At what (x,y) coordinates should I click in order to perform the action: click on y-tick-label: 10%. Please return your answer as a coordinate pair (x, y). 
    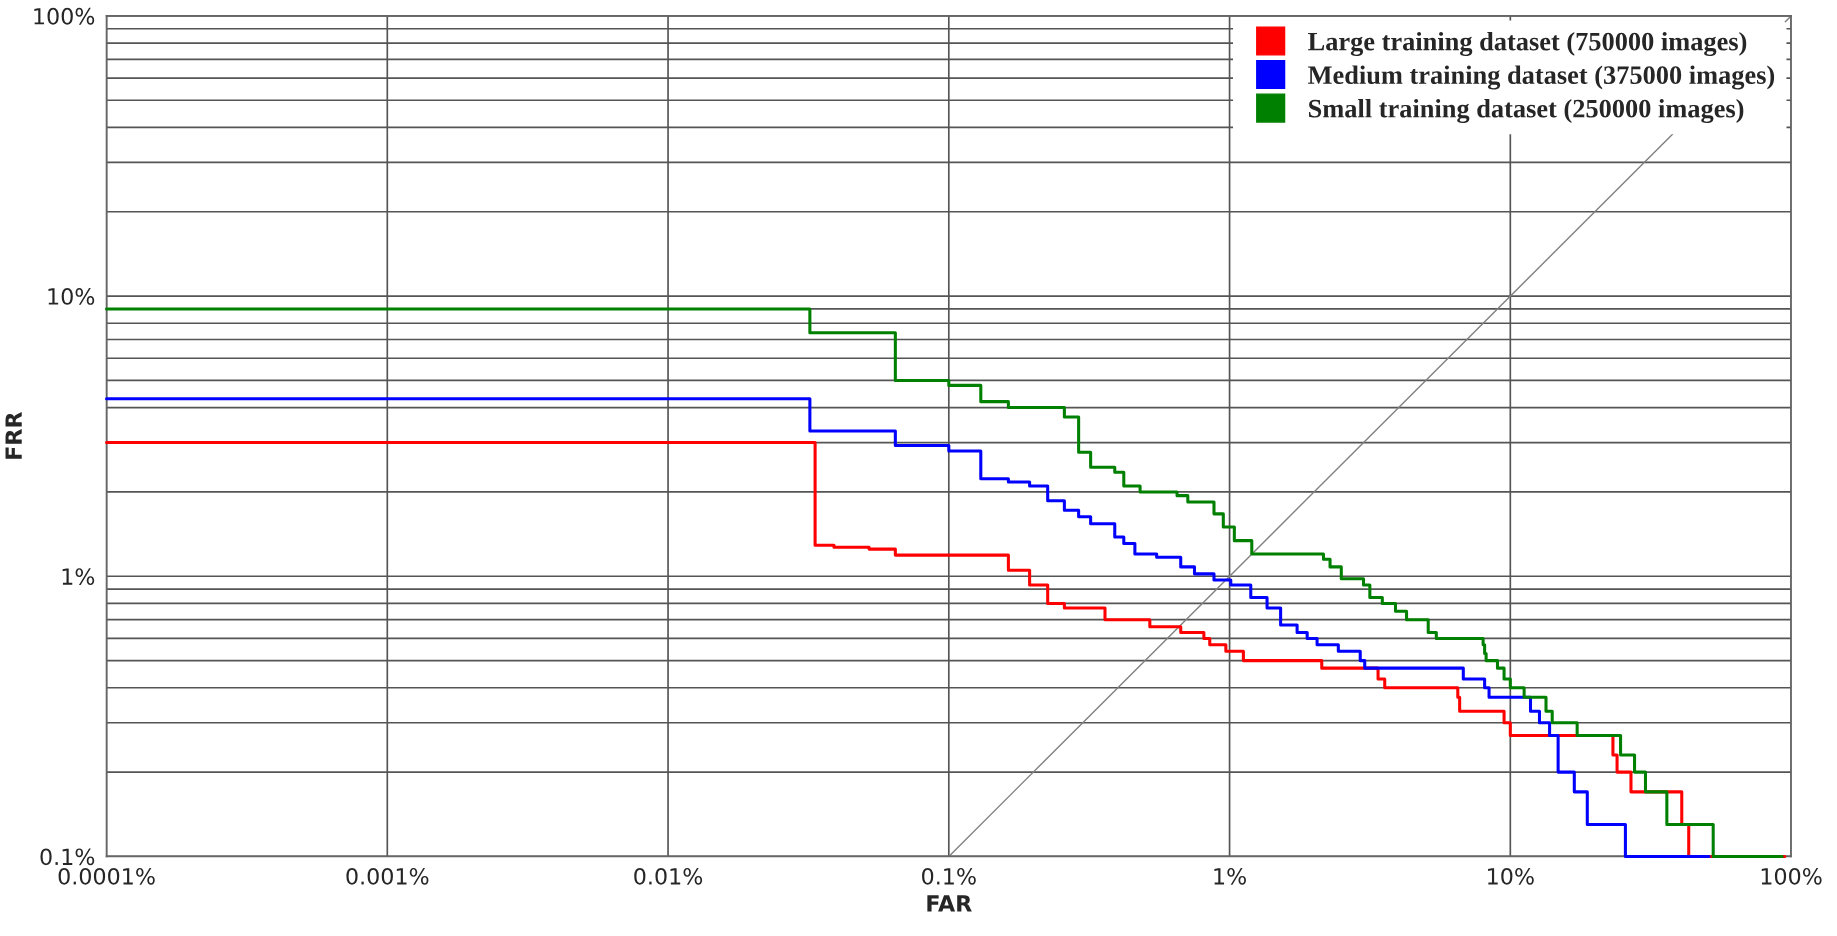
    Looking at the image, I should click on (71, 296).